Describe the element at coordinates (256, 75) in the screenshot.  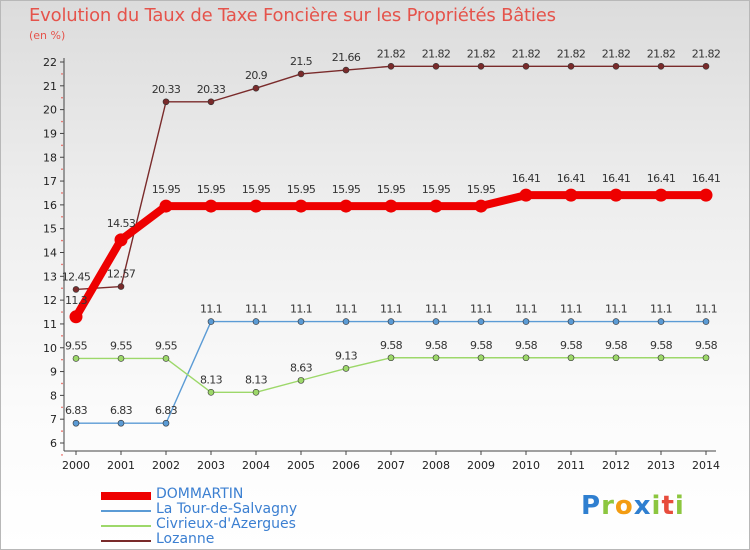
I see `data-label-lozanne: 20.9` at that location.